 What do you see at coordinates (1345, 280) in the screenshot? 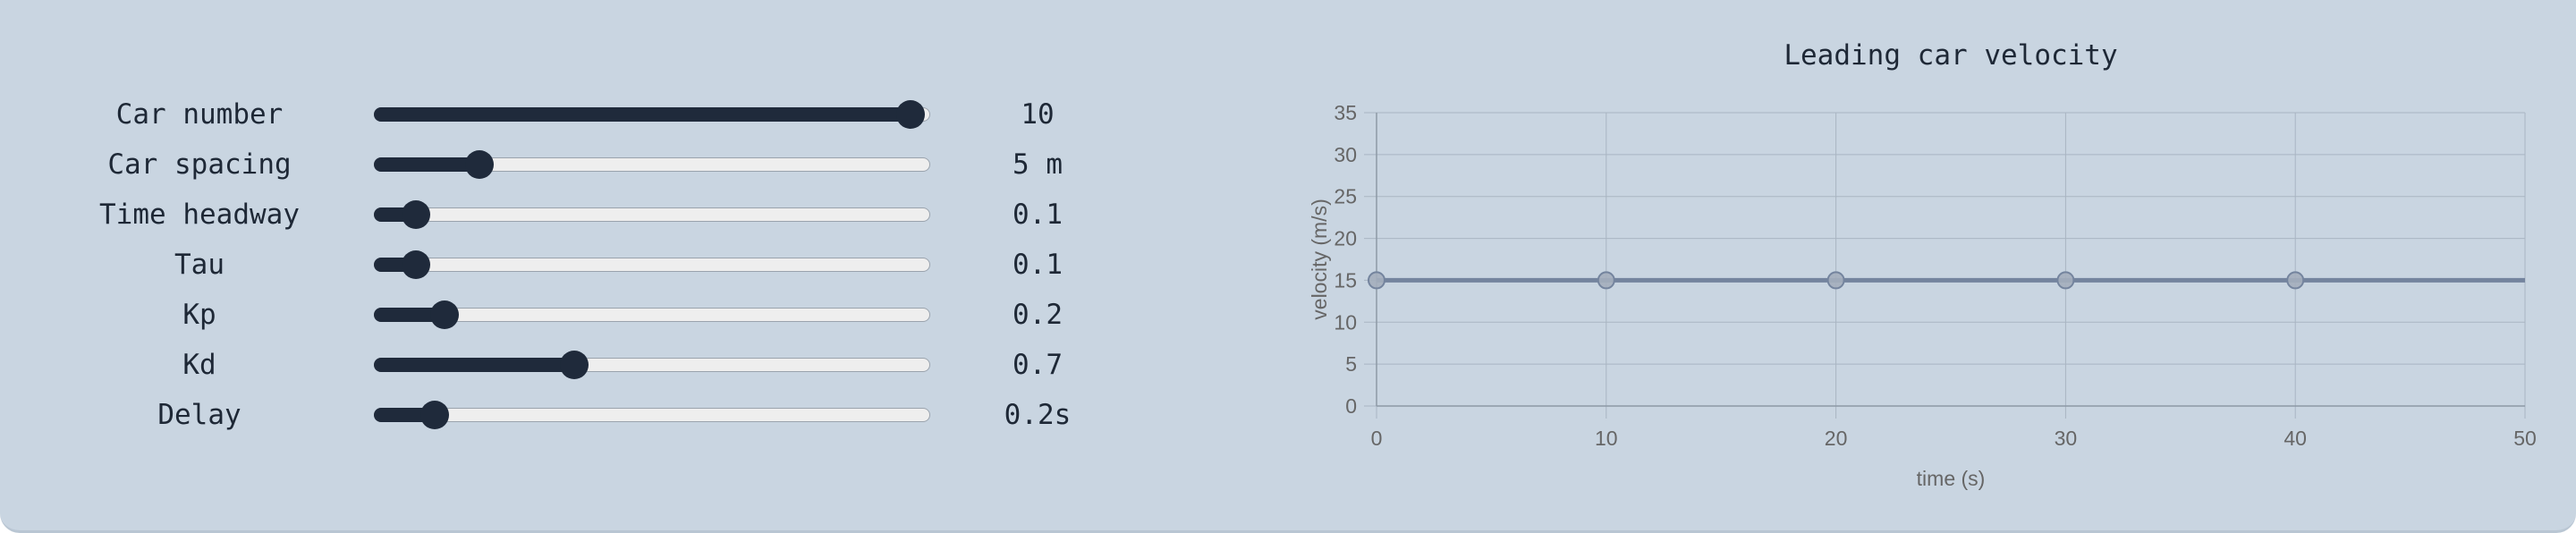
I see `y-tick-label: 15` at bounding box center [1345, 280].